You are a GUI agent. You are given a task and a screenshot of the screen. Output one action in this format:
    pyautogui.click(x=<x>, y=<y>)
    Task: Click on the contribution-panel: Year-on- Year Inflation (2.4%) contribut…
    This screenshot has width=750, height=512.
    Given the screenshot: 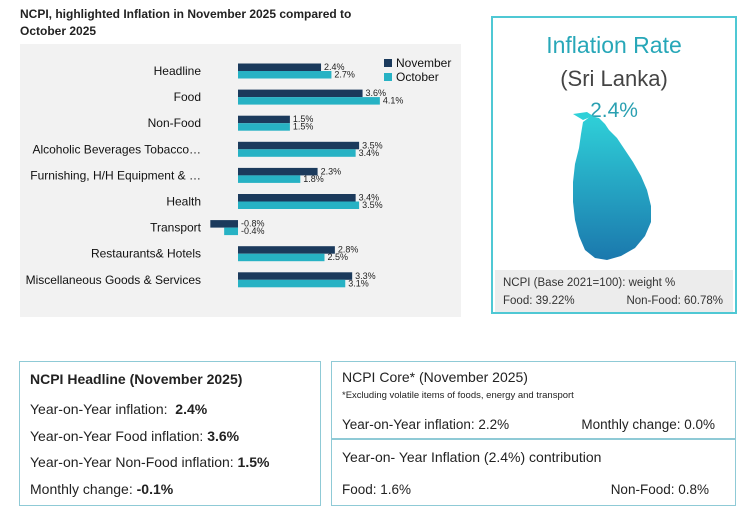 What is the action you would take?
    pyautogui.click(x=533, y=472)
    